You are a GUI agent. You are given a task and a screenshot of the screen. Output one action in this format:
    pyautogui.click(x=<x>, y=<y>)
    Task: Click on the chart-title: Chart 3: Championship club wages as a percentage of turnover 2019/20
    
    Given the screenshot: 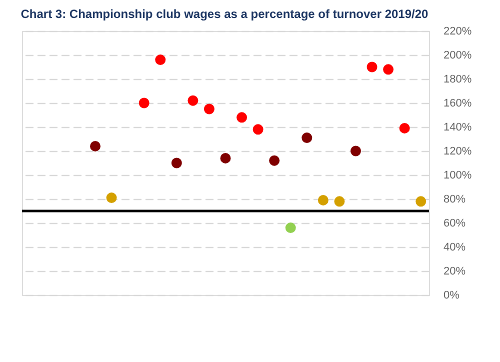 What is the action you would take?
    pyautogui.click(x=224, y=14)
    